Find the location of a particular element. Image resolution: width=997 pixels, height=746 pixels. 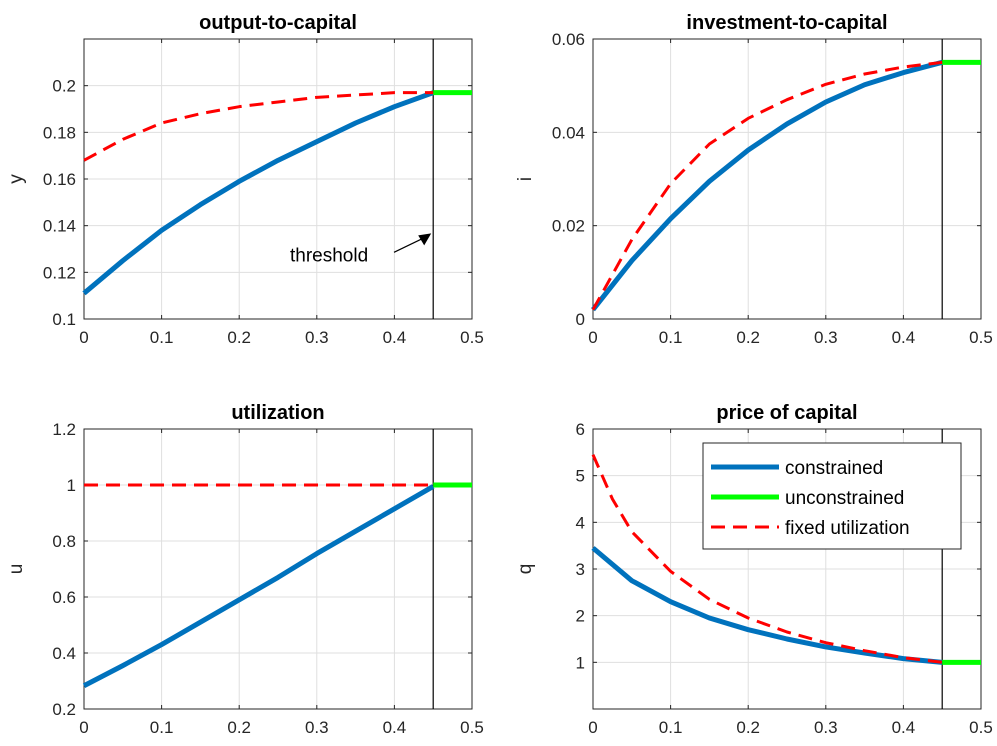

chart-title: utilization is located at coordinates (277, 413).